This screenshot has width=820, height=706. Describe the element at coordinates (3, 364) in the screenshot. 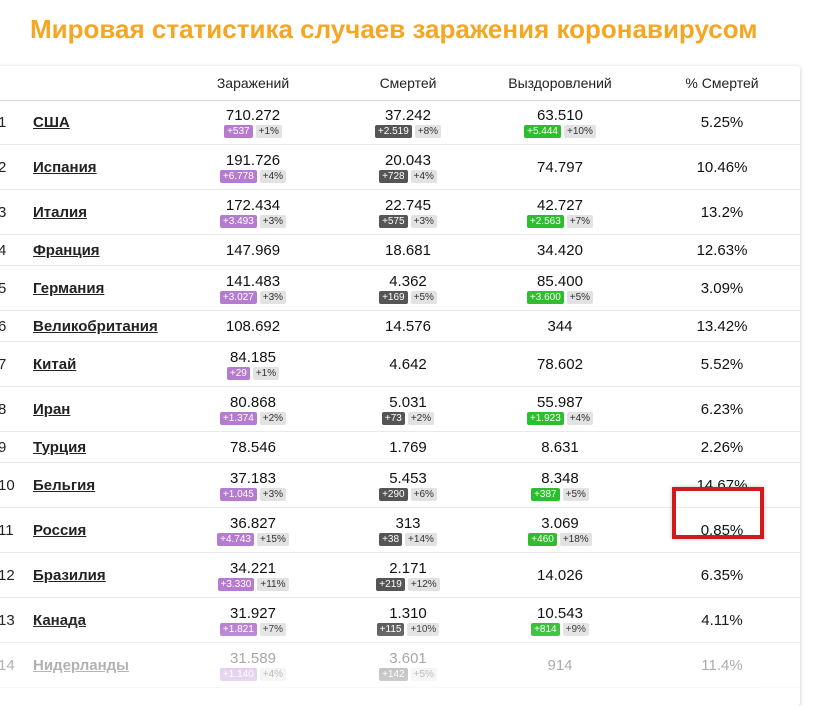

I see `rank-number: 7` at that location.